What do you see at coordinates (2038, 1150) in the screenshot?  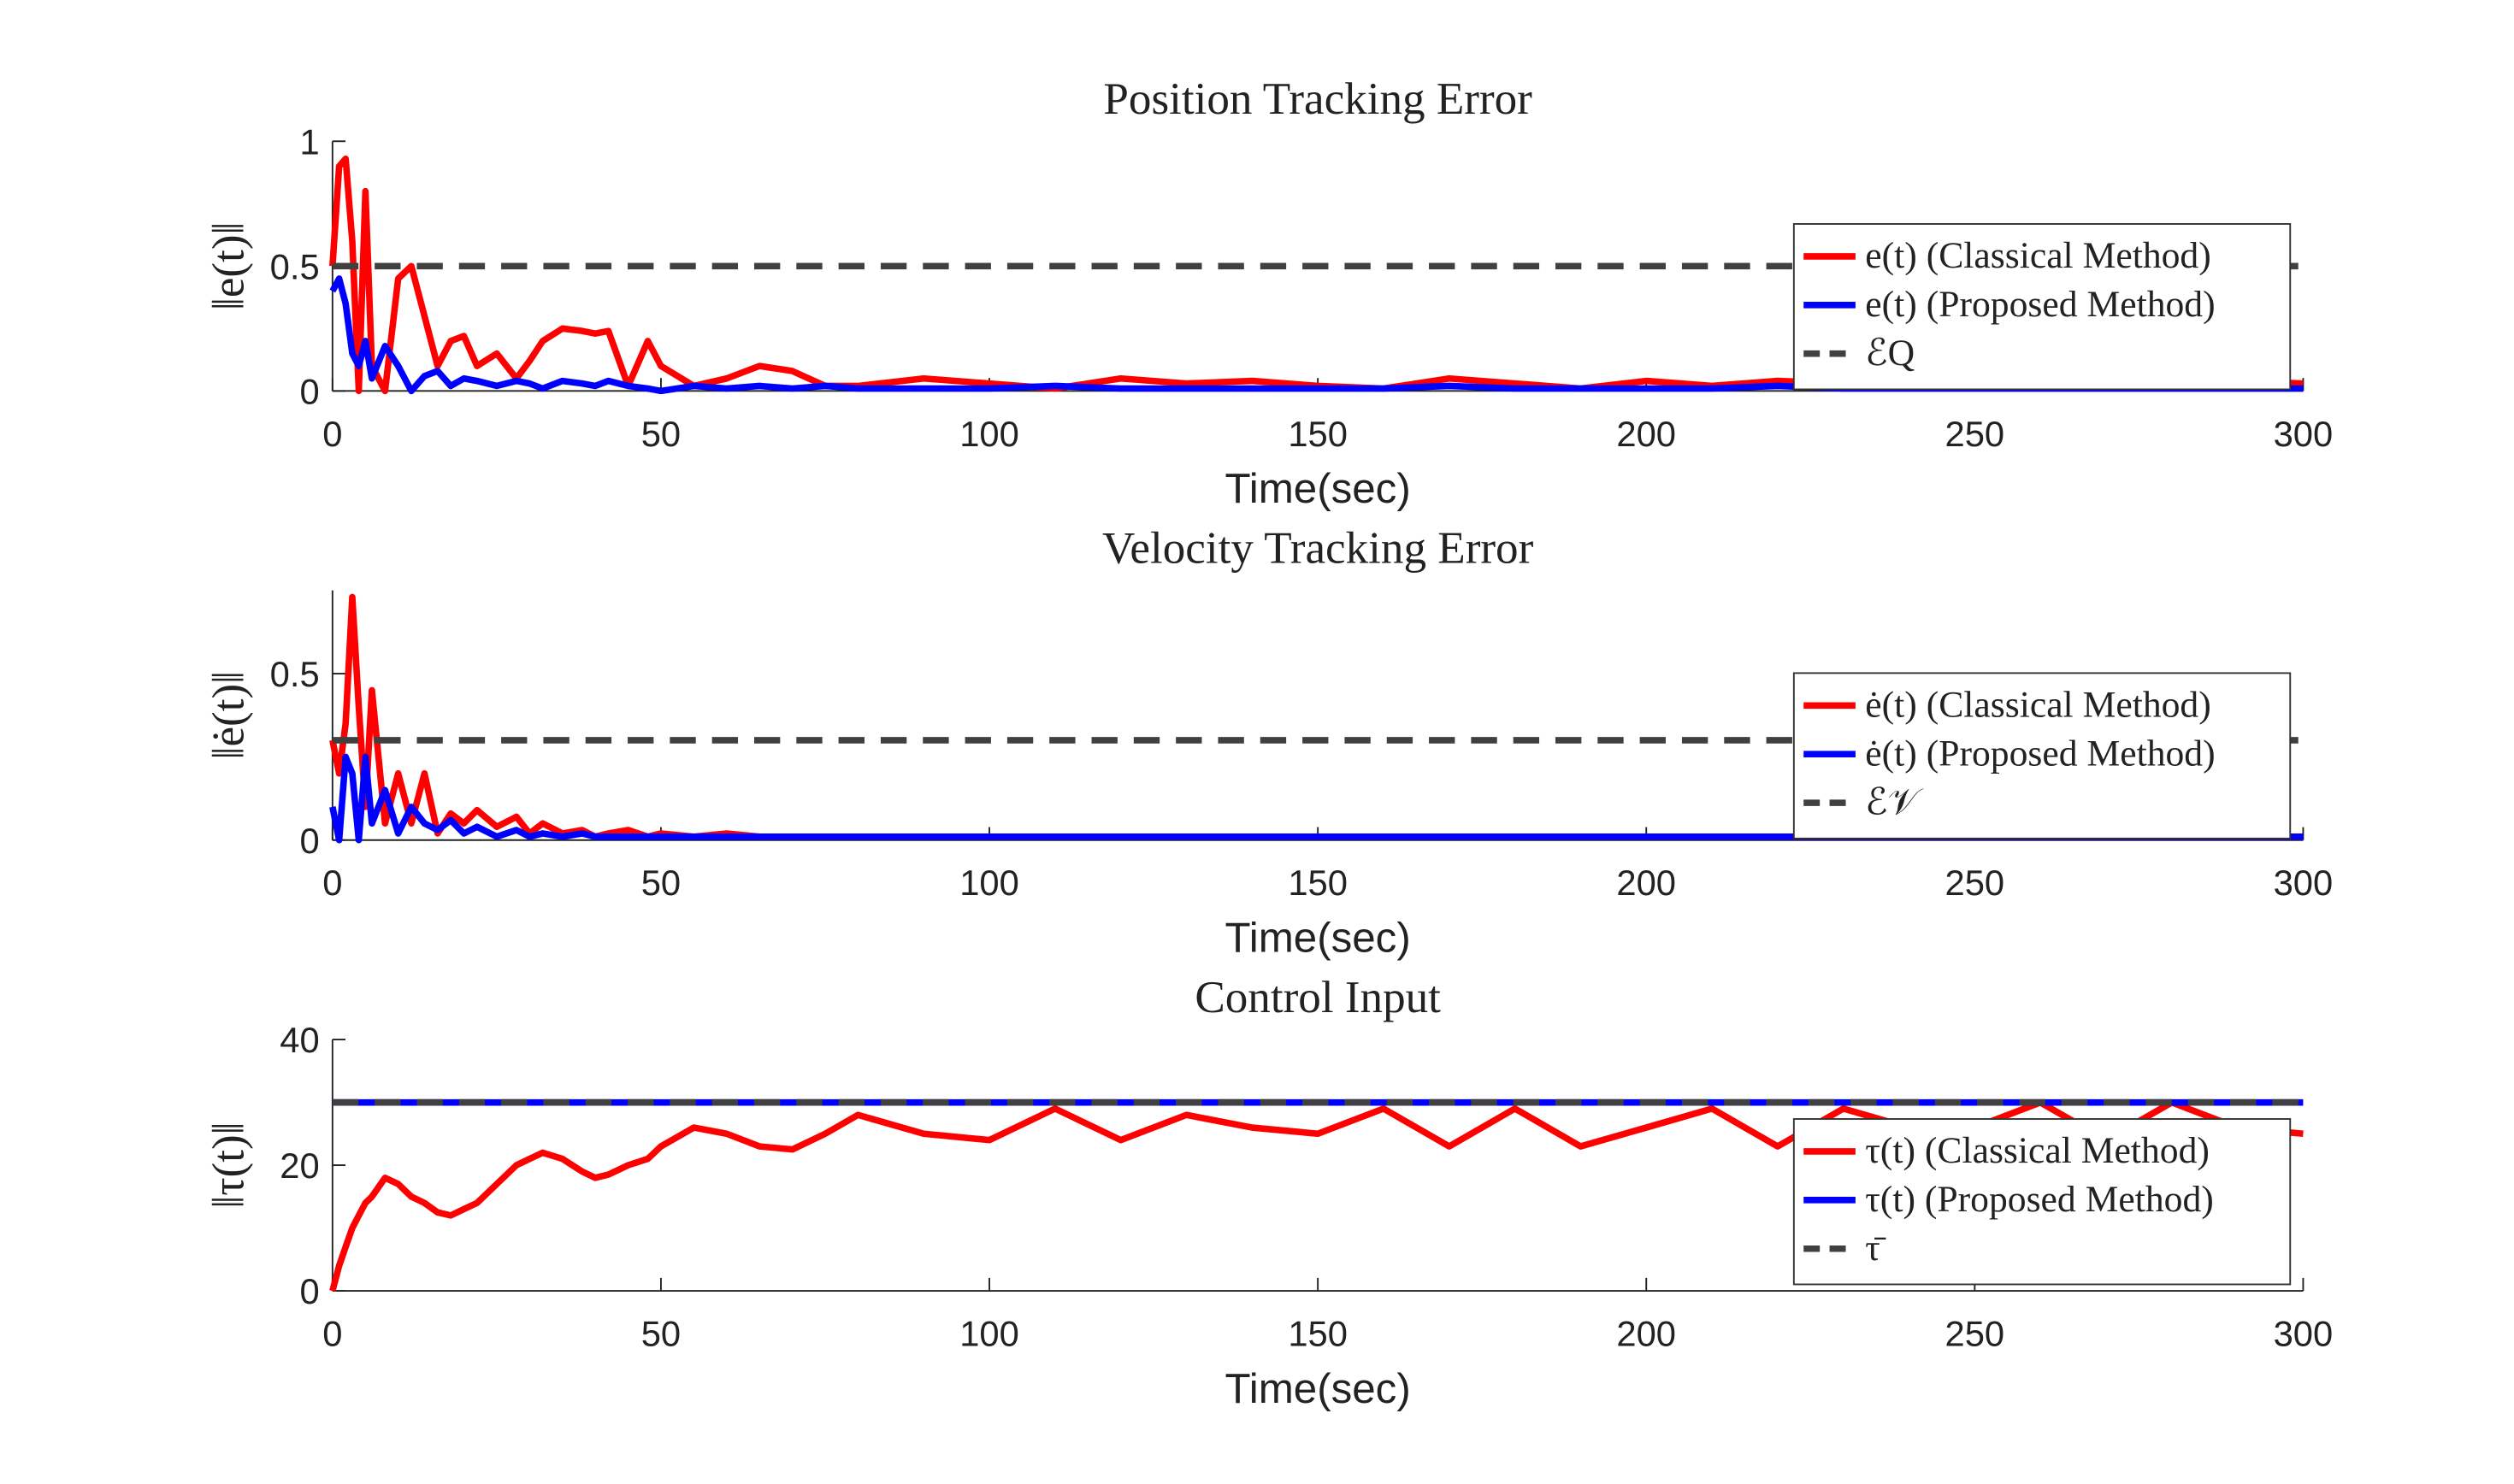 I see `legend-label: τ(t) (Classical Method)` at bounding box center [2038, 1150].